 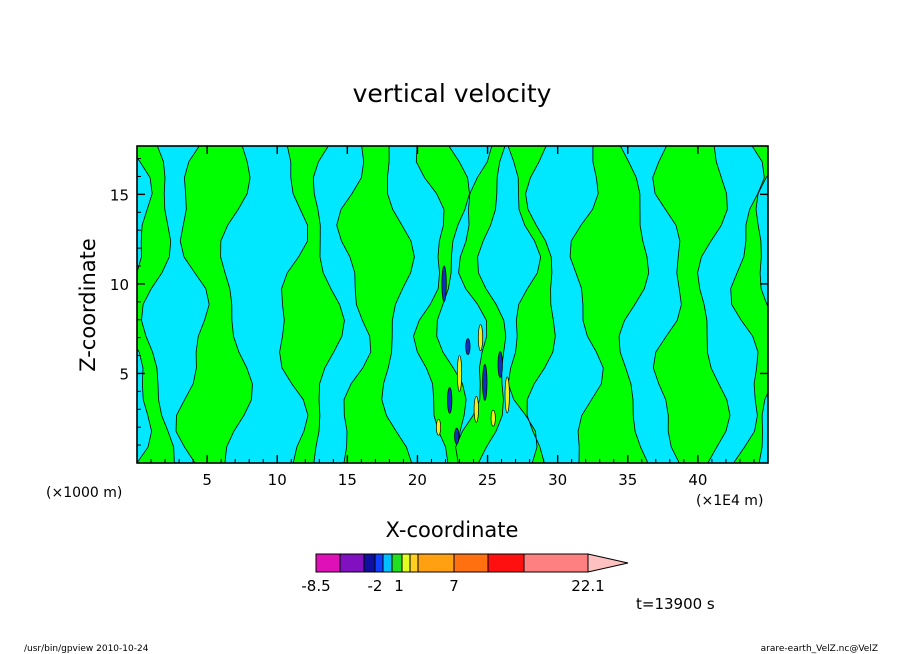 I want to click on x-tick-label: 15, so click(x=347, y=480).